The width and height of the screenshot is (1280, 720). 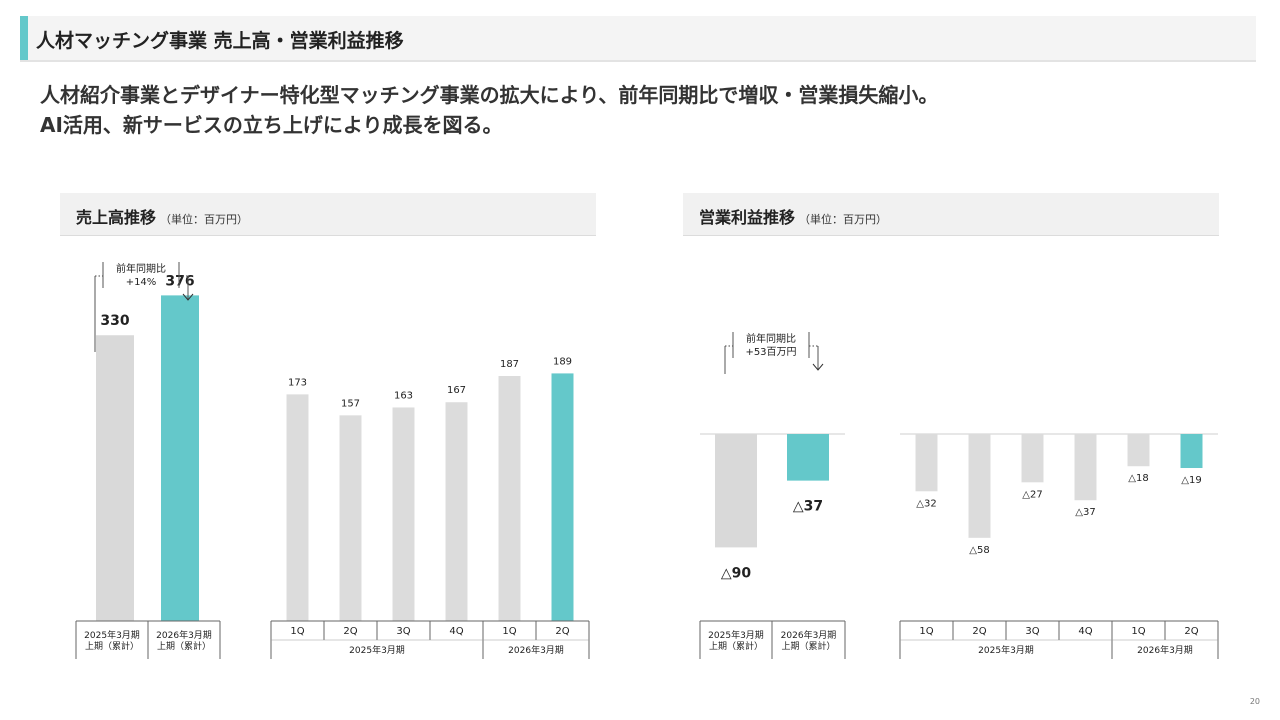 What do you see at coordinates (509, 364) in the screenshot?
I see `sales-q-value-4: 187` at bounding box center [509, 364].